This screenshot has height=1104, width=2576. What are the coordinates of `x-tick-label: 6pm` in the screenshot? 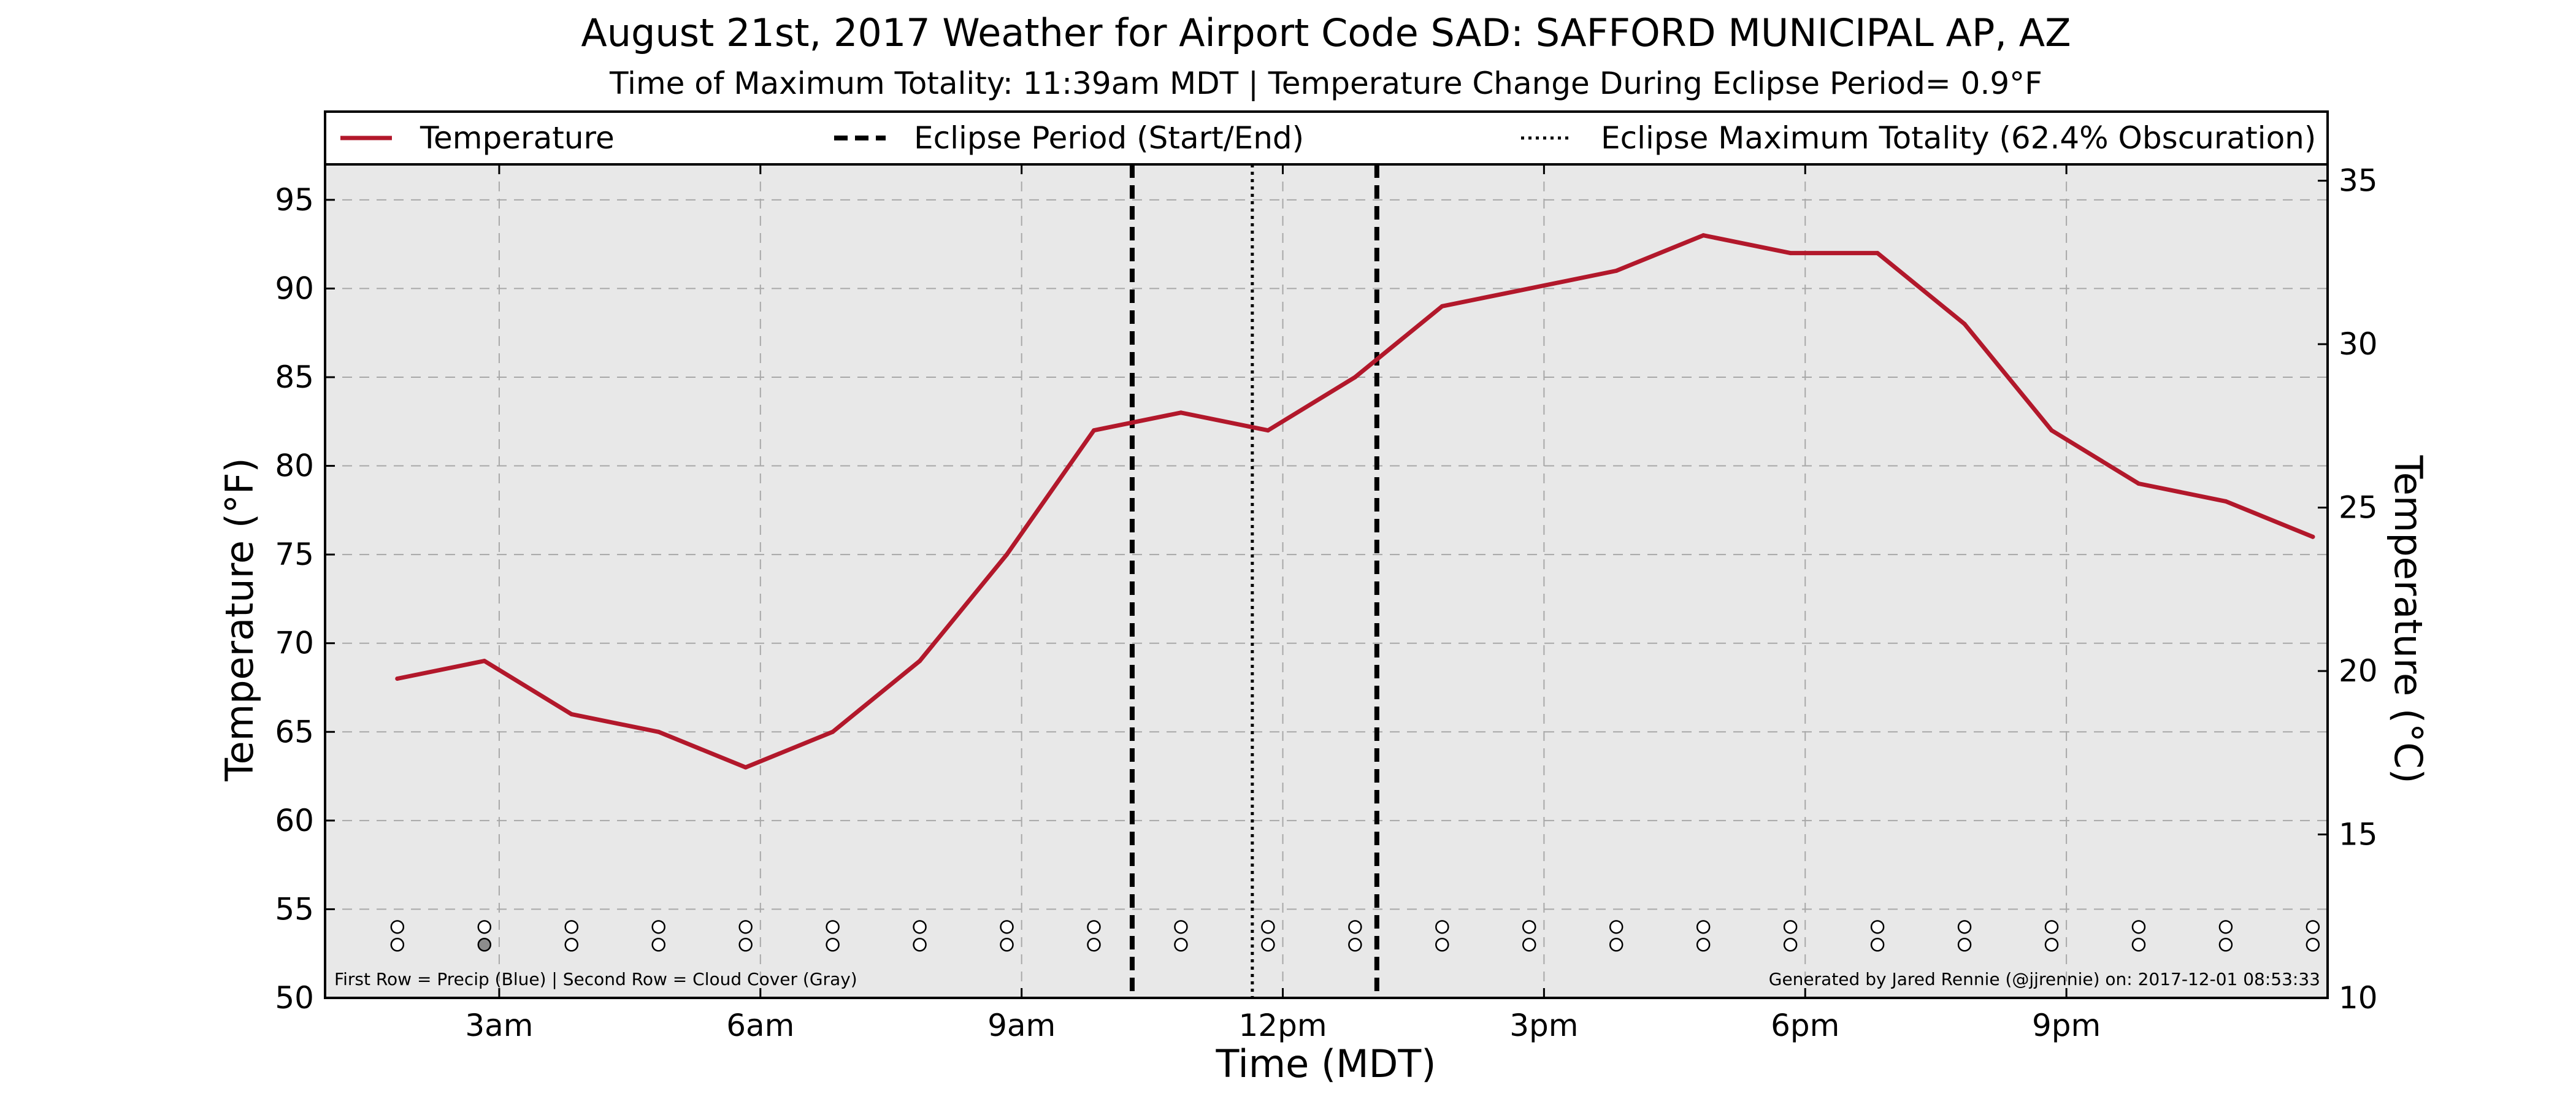 It's located at (1805, 1025).